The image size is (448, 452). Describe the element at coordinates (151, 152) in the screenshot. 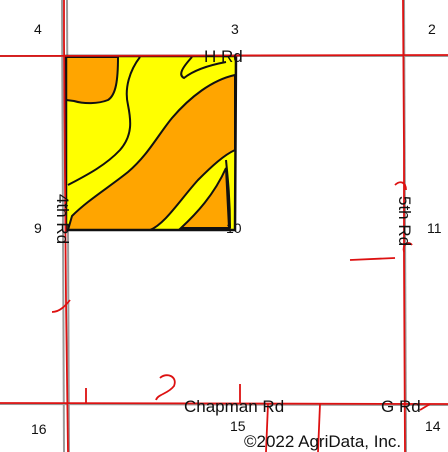

I see `field-zone-dark-band` at that location.